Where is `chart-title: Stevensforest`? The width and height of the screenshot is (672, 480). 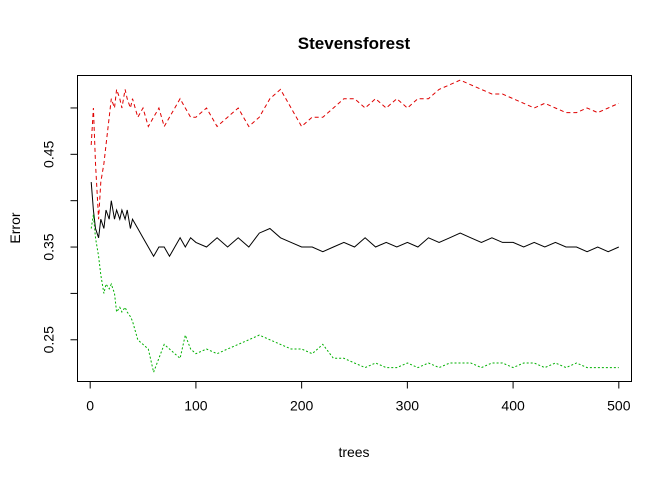
chart-title: Stevensforest is located at coordinates (354, 43).